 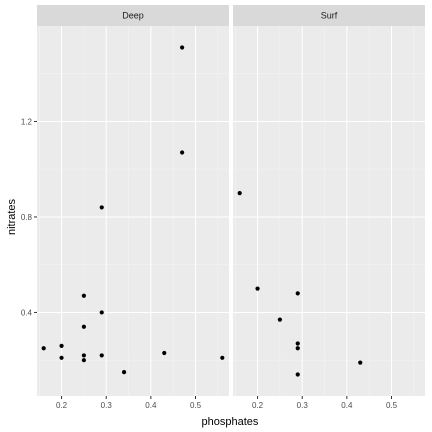 What do you see at coordinates (230, 422) in the screenshot?
I see `x-axis-title: phosphates` at bounding box center [230, 422].